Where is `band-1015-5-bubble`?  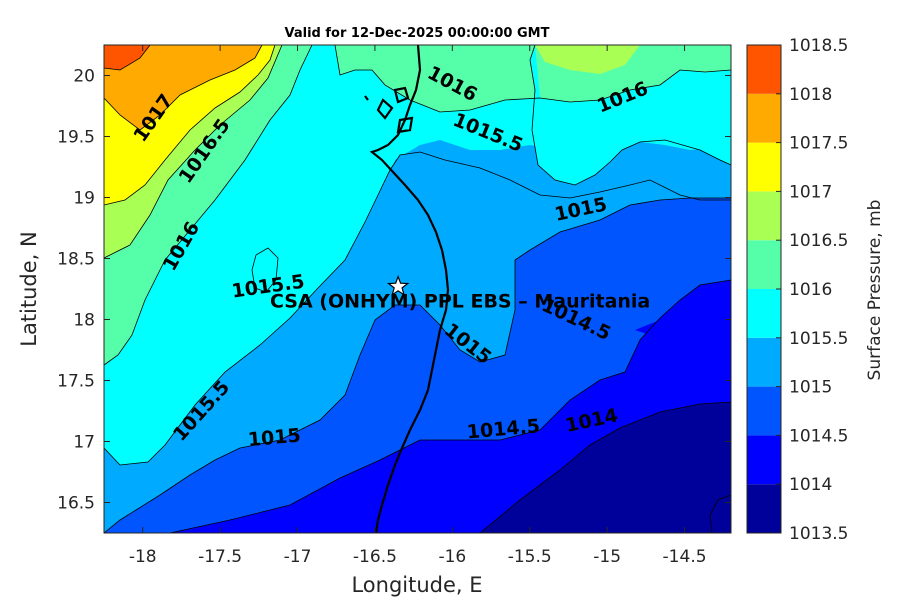
band-1015-5-bubble is located at coordinates (265, 270).